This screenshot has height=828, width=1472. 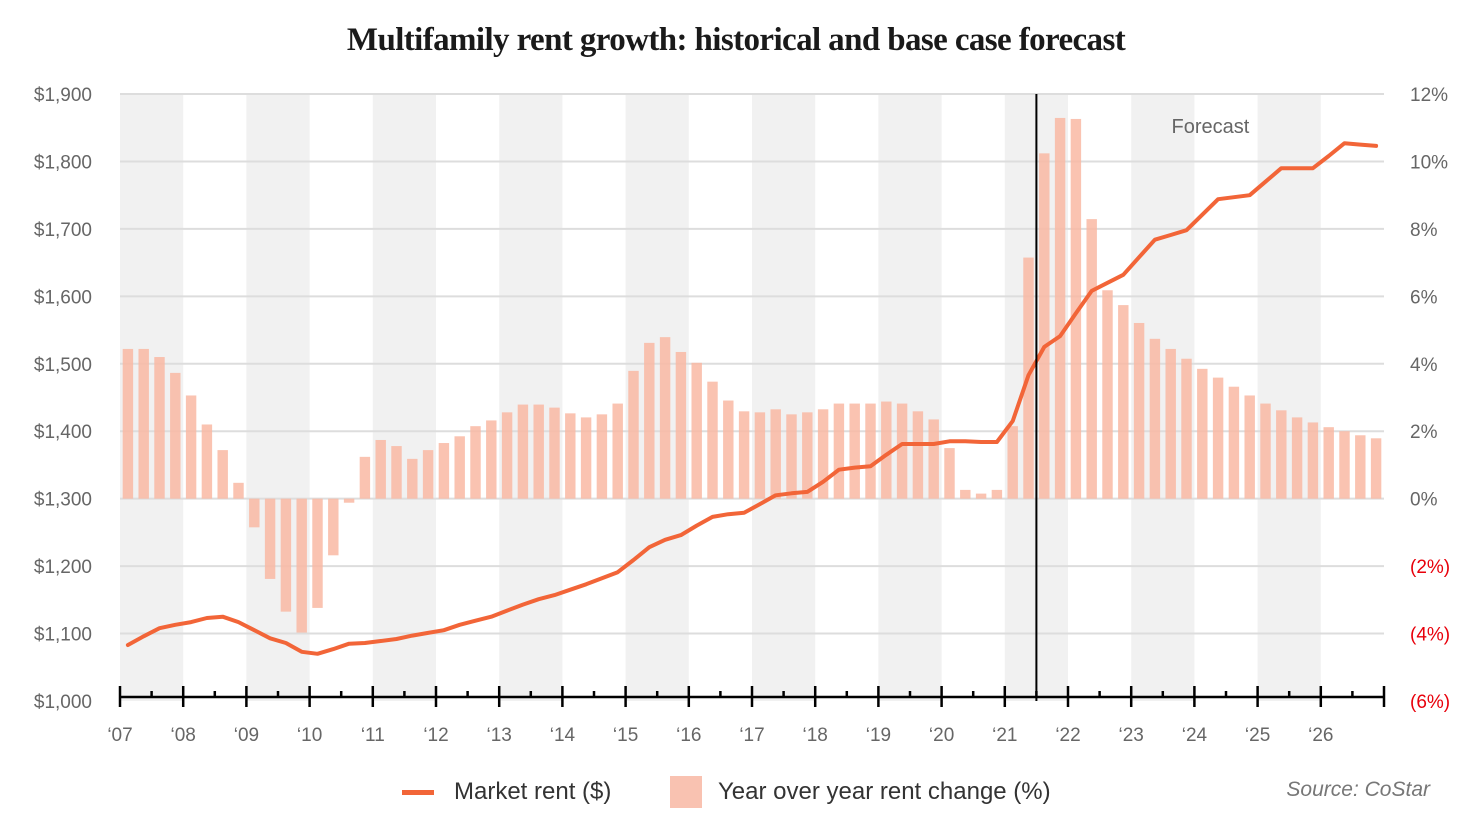 What do you see at coordinates (1210, 127) in the screenshot?
I see `forecast-label: Forecast` at bounding box center [1210, 127].